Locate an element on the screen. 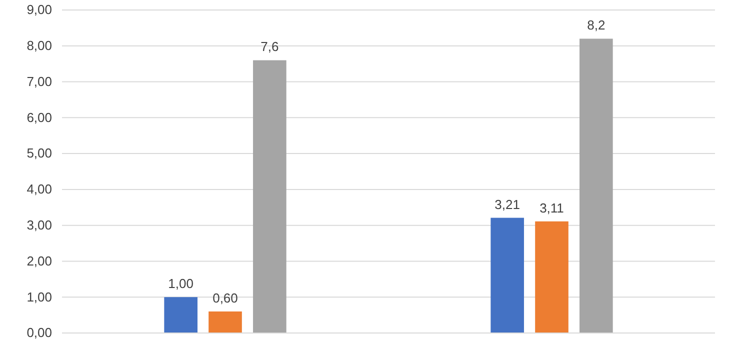 The height and width of the screenshot is (340, 730). y-tick-label: 3,00 is located at coordinates (39, 224).